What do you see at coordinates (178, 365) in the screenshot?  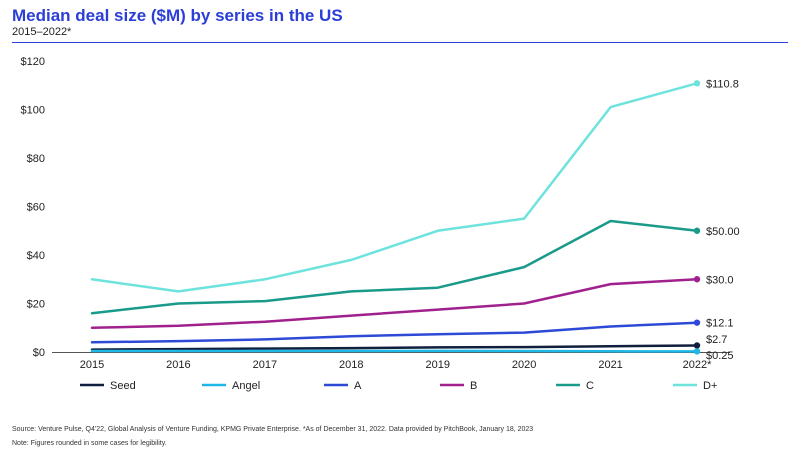 I see `x-tick-label: 2016` at bounding box center [178, 365].